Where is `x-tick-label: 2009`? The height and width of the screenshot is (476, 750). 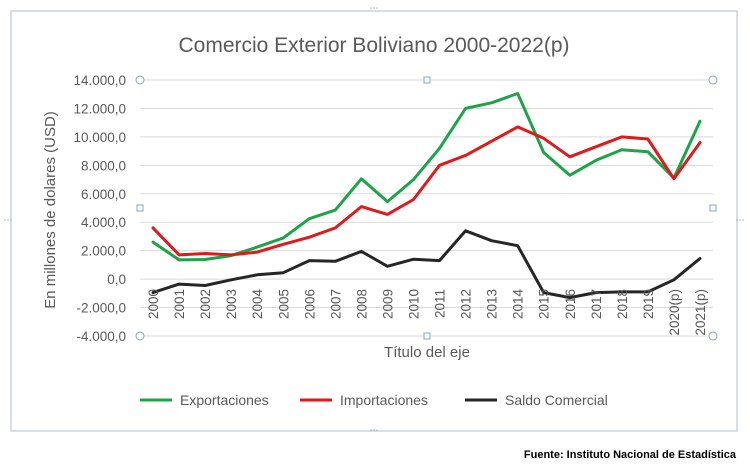 x-tick-label: 2009 is located at coordinates (387, 304).